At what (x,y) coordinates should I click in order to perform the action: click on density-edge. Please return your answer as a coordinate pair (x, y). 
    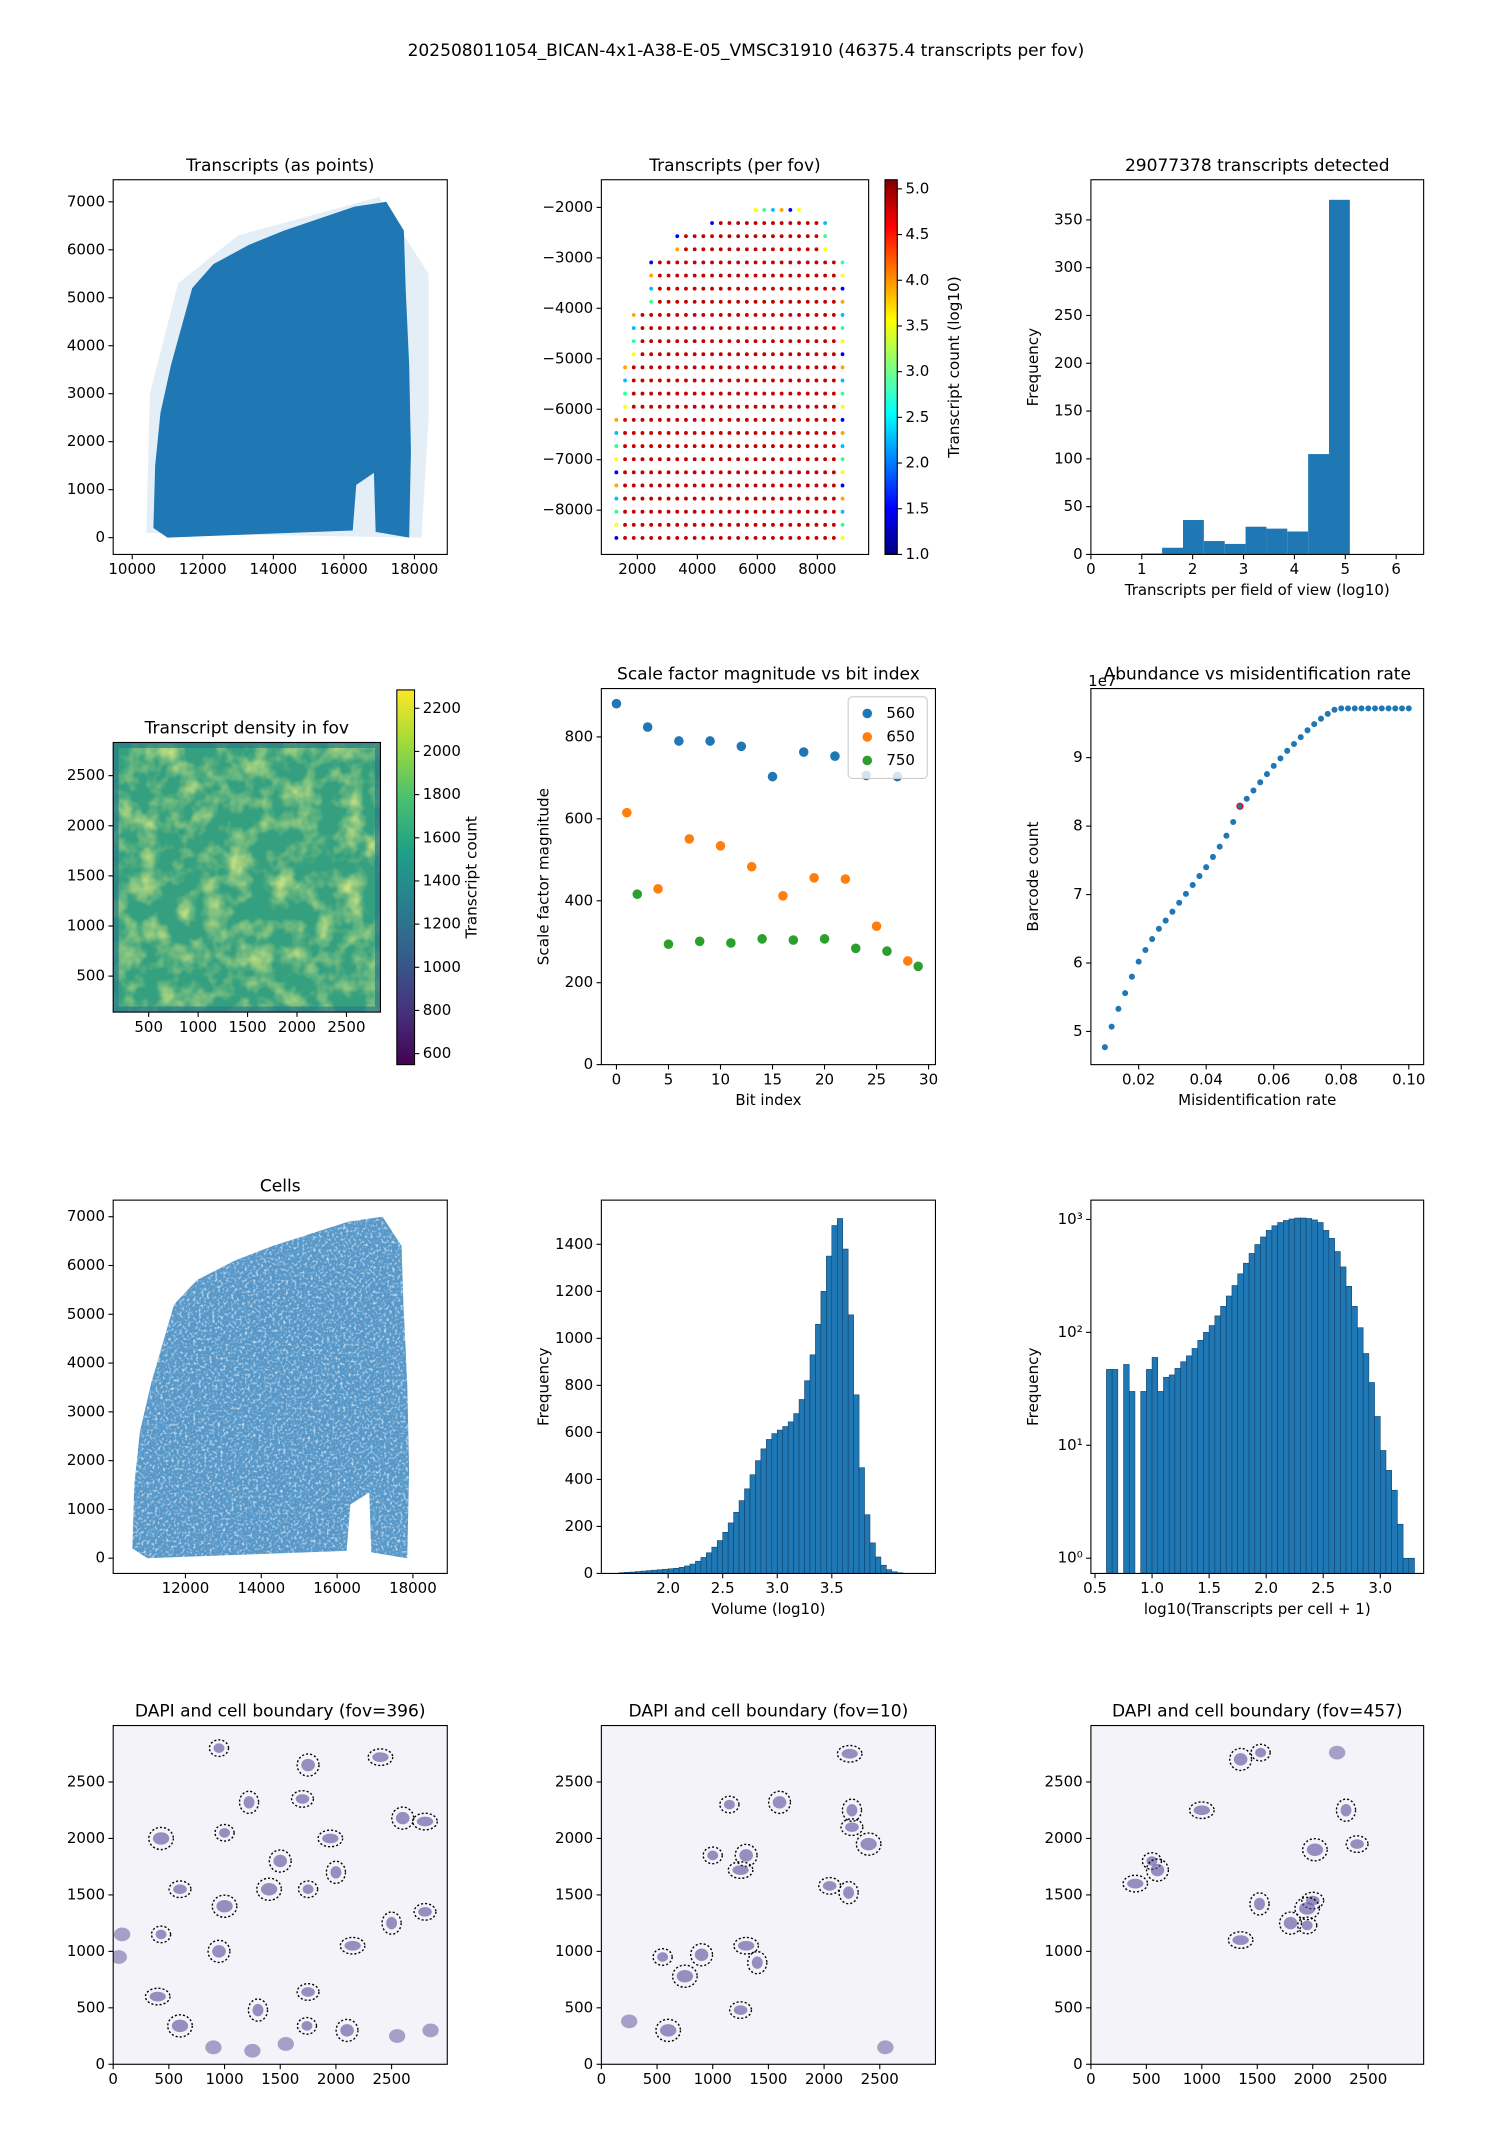
    Looking at the image, I should click on (247, 877).